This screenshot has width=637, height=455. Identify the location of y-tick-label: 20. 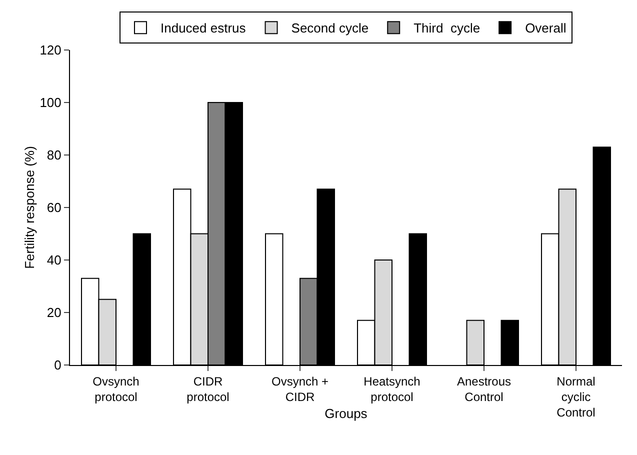
(54, 312).